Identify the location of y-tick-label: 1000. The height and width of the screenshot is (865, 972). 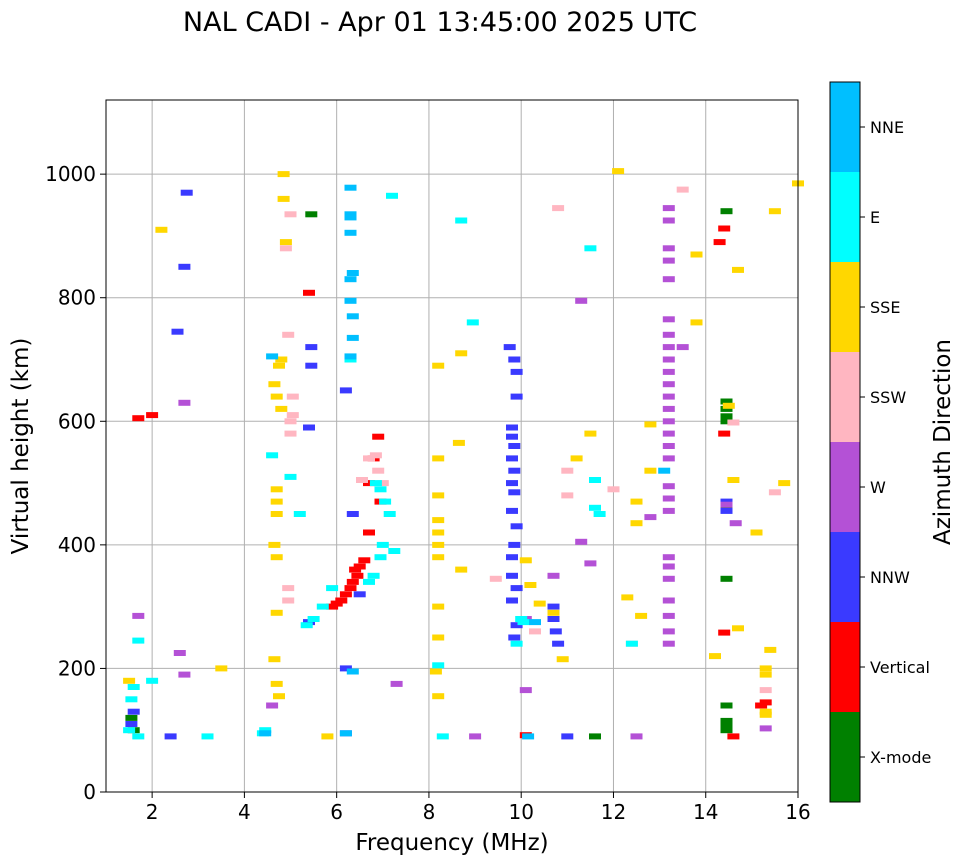
(70, 174).